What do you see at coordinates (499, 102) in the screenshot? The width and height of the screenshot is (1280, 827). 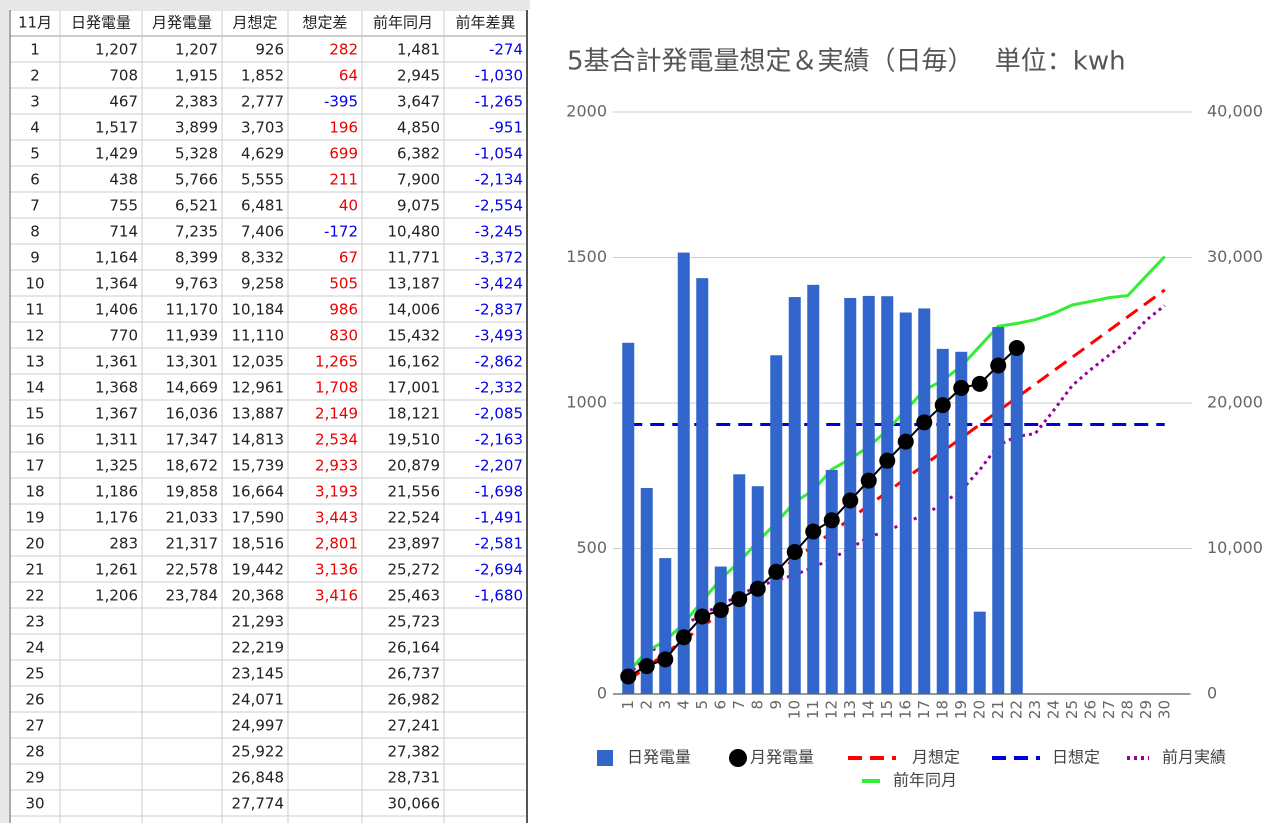 I see `table-cell: -1,265` at bounding box center [499, 102].